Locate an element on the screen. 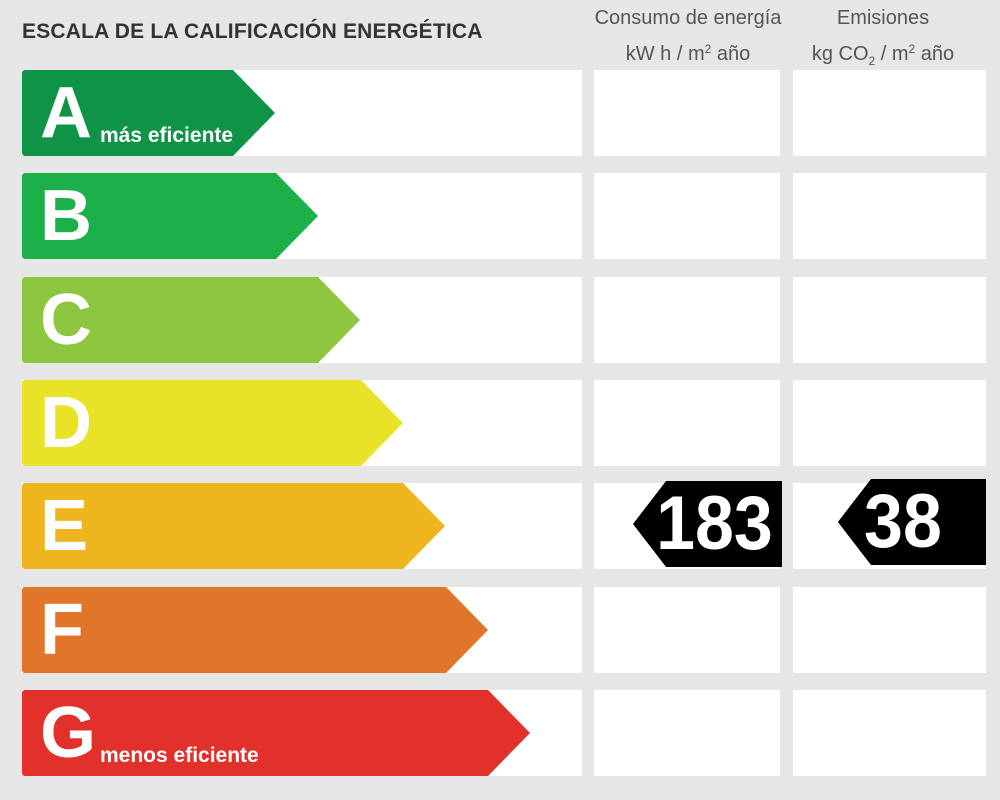 Image resolution: width=1000 pixels, height=800 pixels. energy-cell-a is located at coordinates (687, 113).